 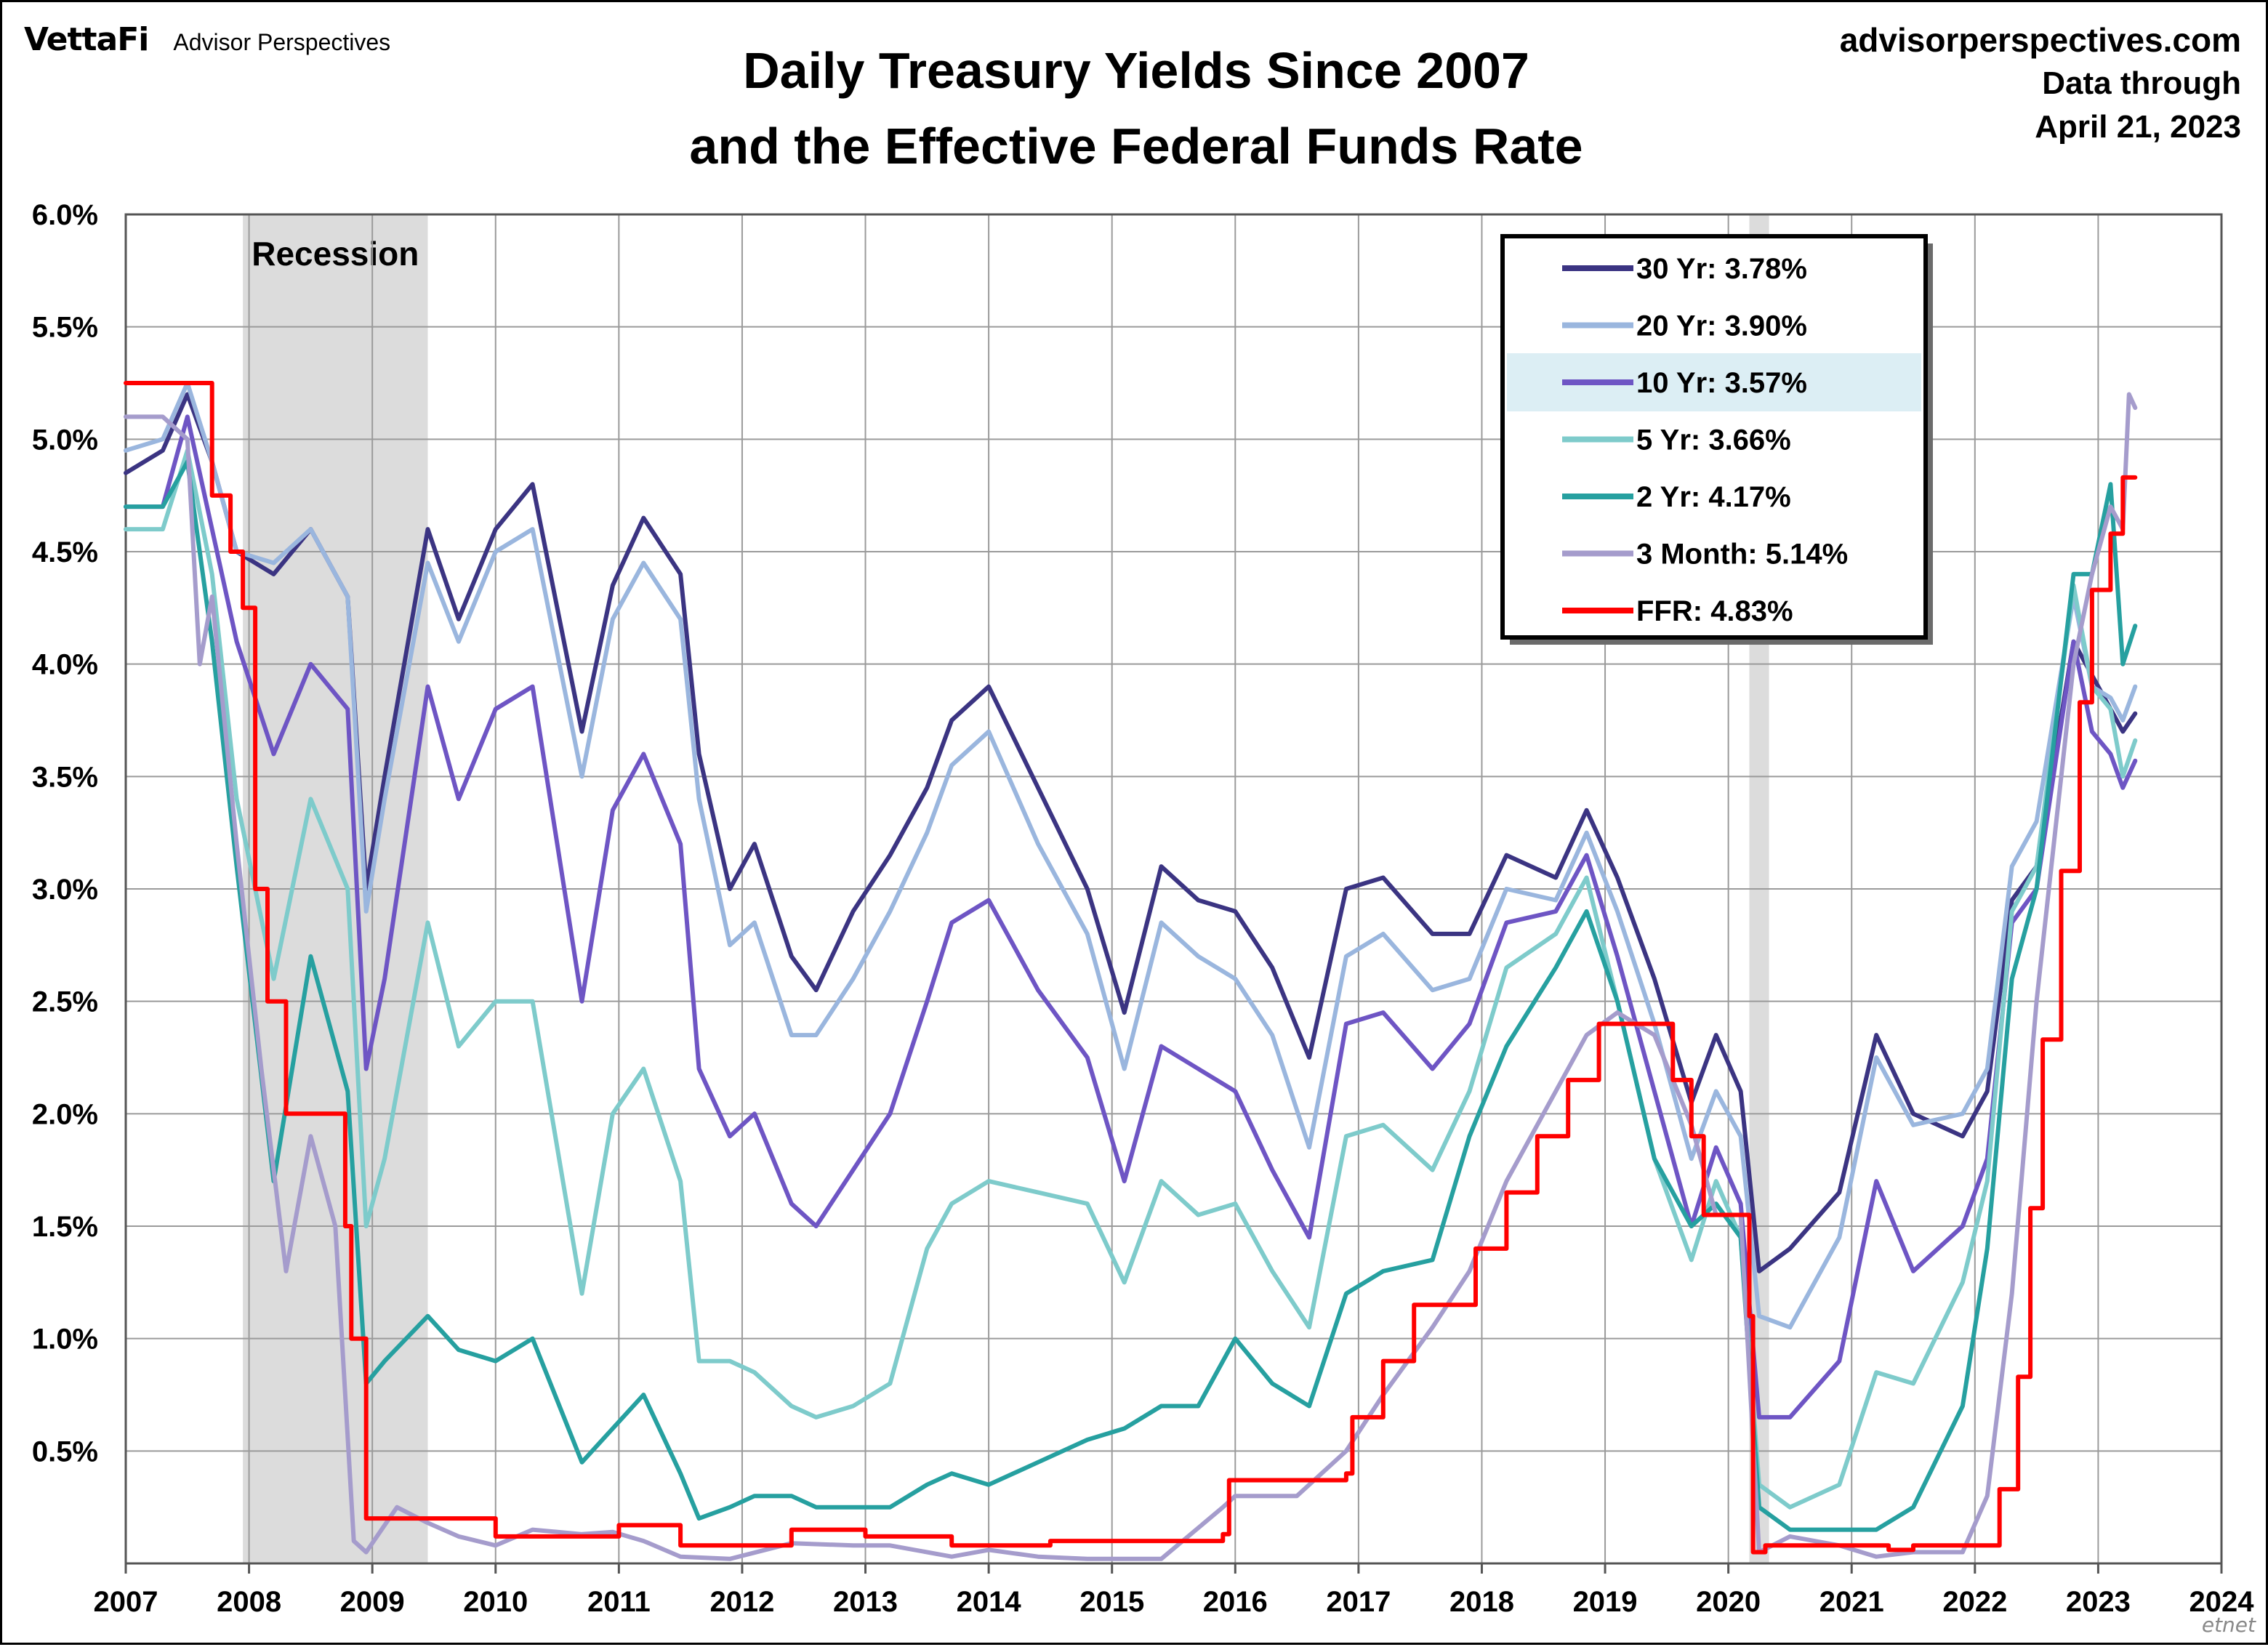 What do you see at coordinates (65, 552) in the screenshot?
I see `y-tick-label: 4.5%` at bounding box center [65, 552].